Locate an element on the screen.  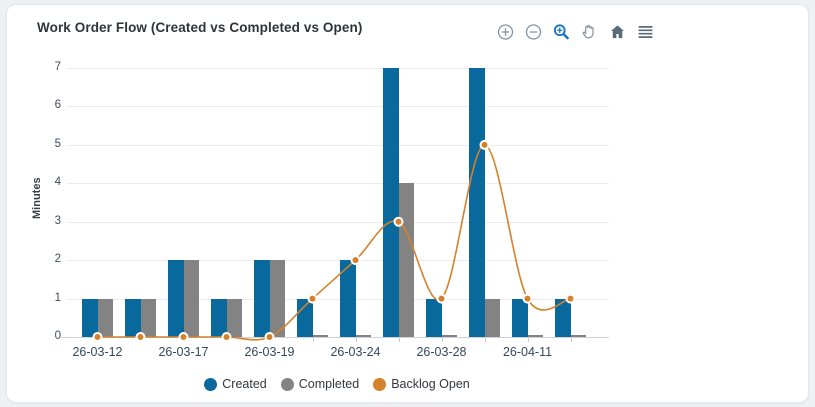
x-tick-label: 26-03-12 is located at coordinates (97, 352).